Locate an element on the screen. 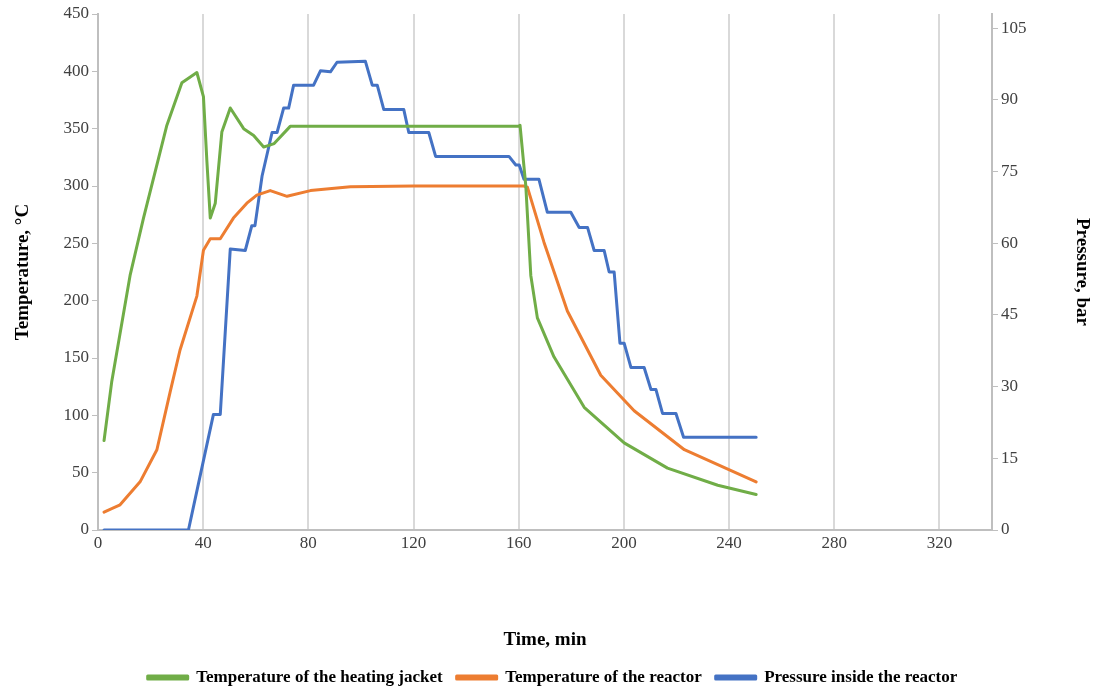 The image size is (1107, 700). y-tick-label: 50 is located at coordinates (80, 472).